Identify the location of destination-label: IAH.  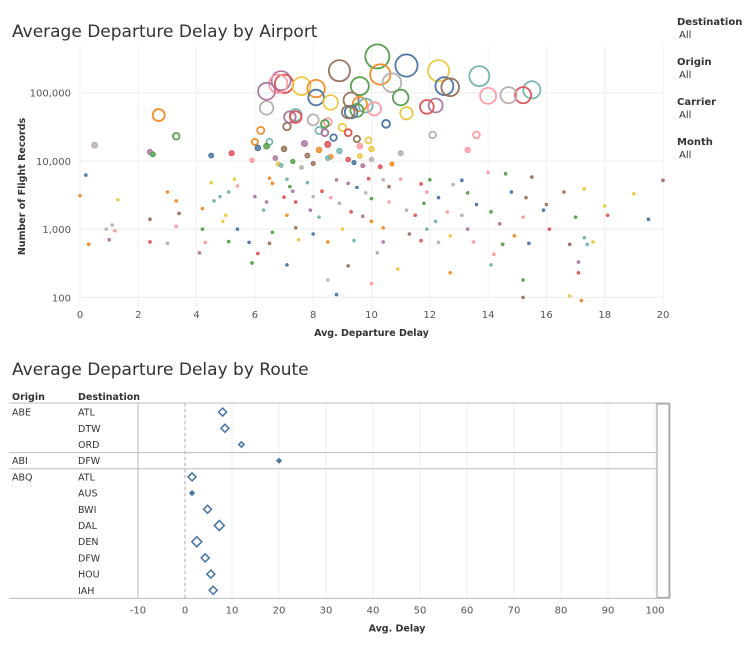
(86, 591).